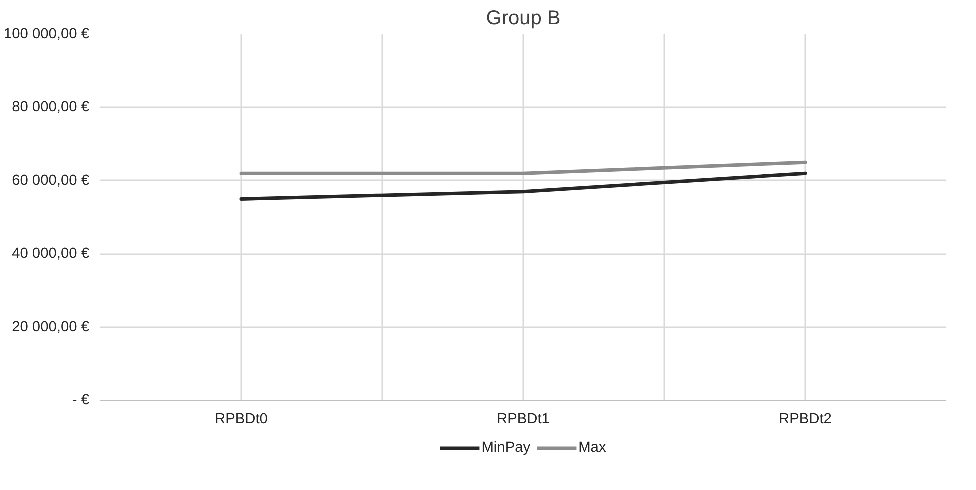  Describe the element at coordinates (592, 448) in the screenshot. I see `legend-label: Max` at that location.